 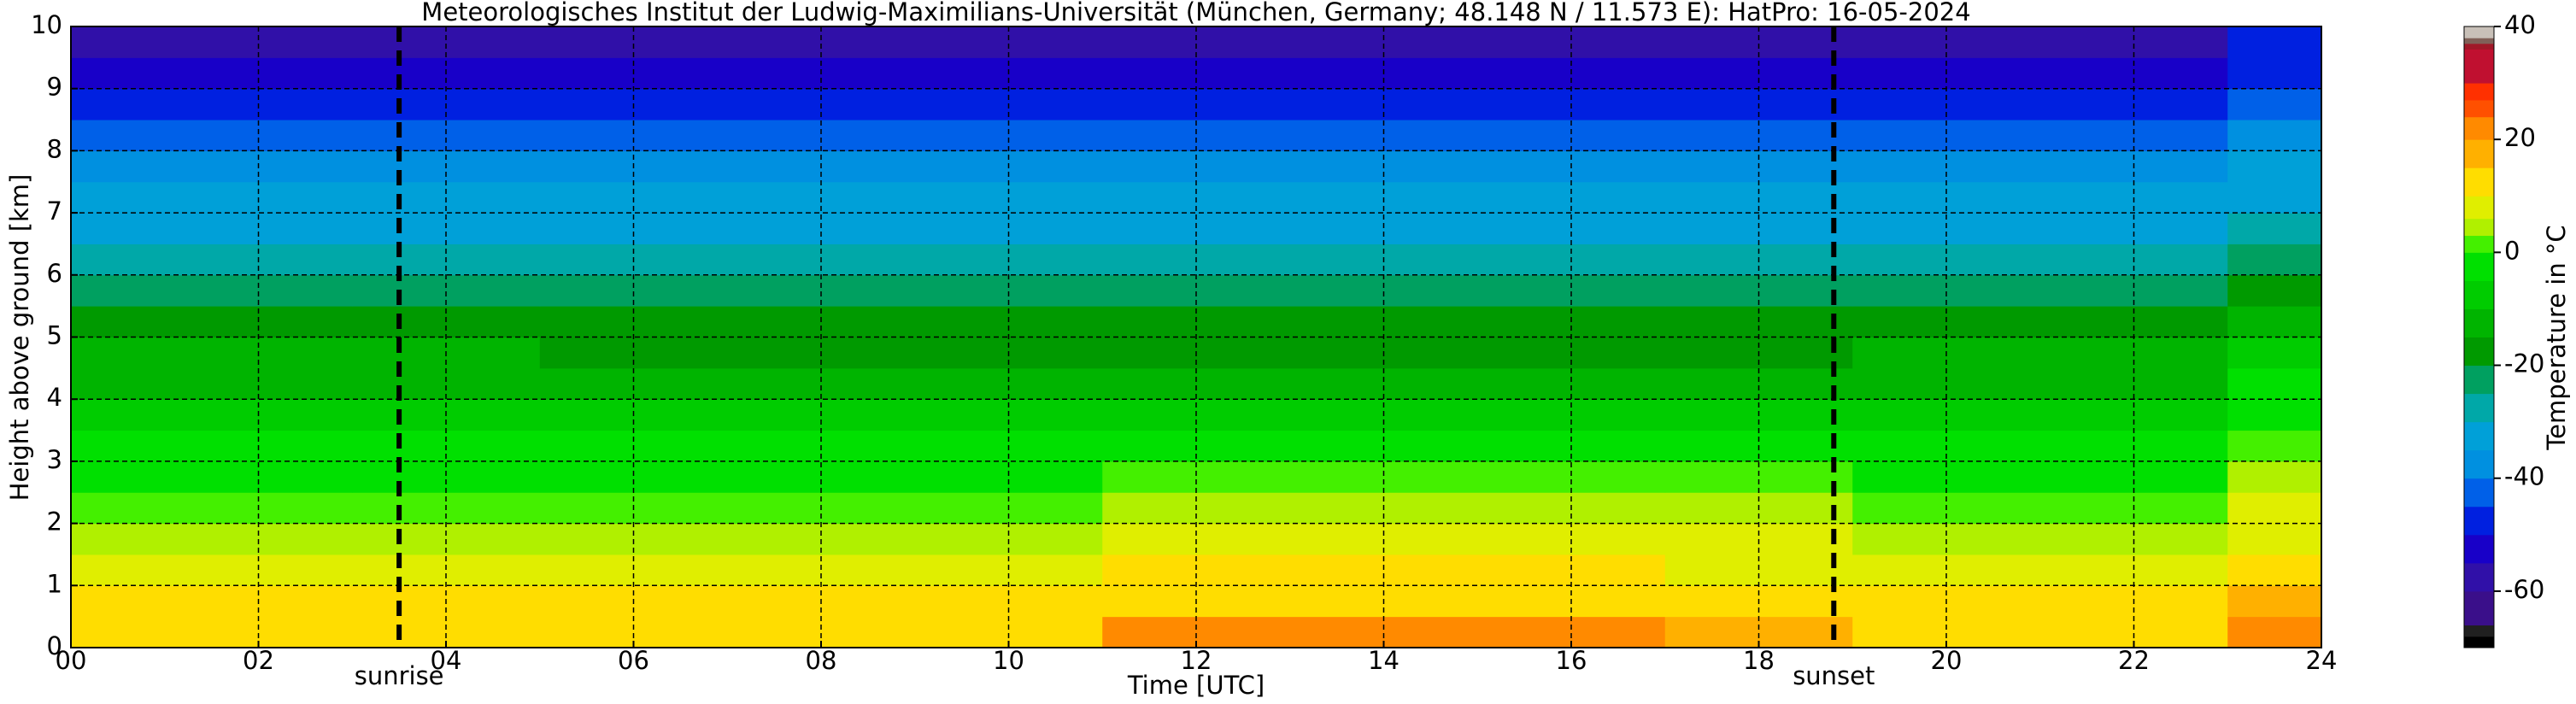 What do you see at coordinates (54, 87) in the screenshot?
I see `y-tick-label: 9` at bounding box center [54, 87].